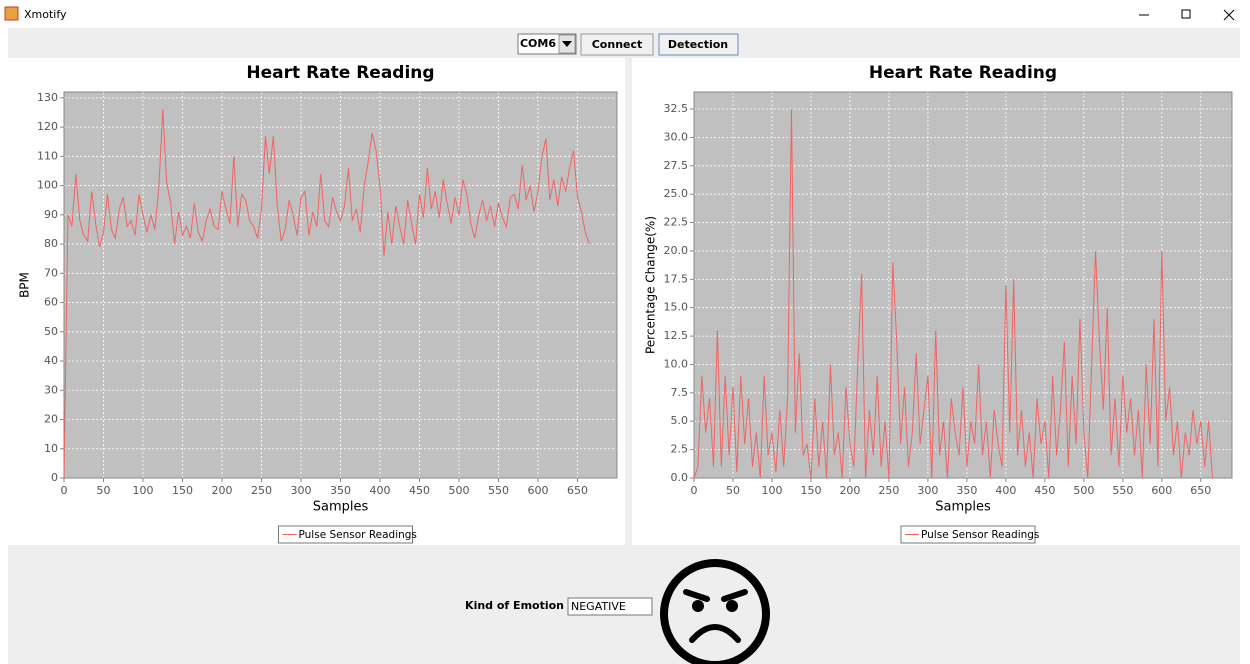 This screenshot has width=1250, height=664. Describe the element at coordinates (625, 14) in the screenshot. I see `title-bar` at that location.